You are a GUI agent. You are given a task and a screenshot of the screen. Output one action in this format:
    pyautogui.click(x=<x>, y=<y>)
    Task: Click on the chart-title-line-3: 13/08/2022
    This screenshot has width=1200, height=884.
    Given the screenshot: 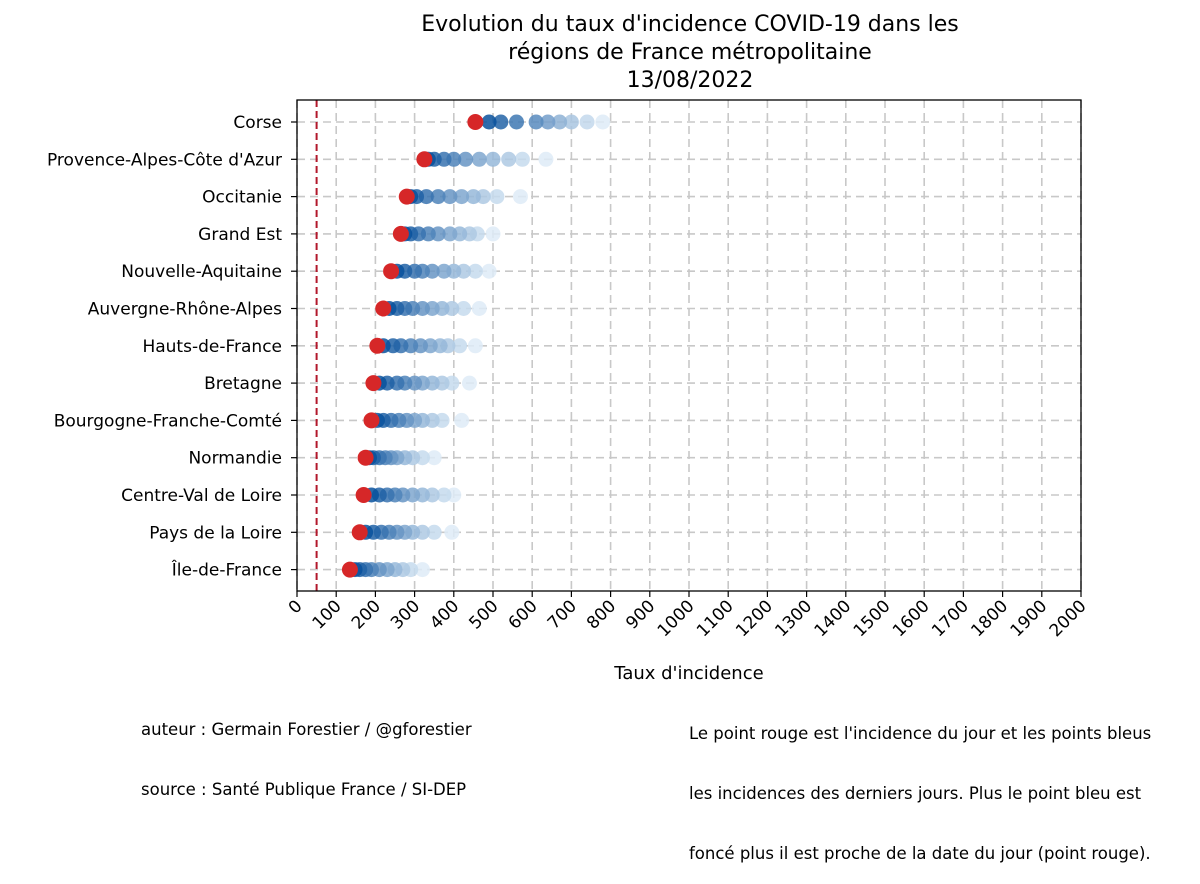 What is the action you would take?
    pyautogui.click(x=690, y=80)
    